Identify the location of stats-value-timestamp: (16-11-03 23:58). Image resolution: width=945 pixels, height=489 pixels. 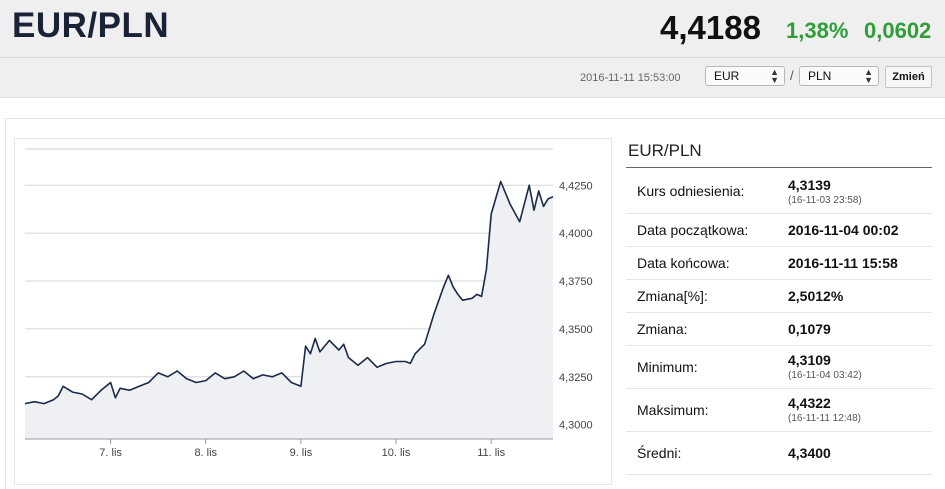
(825, 200).